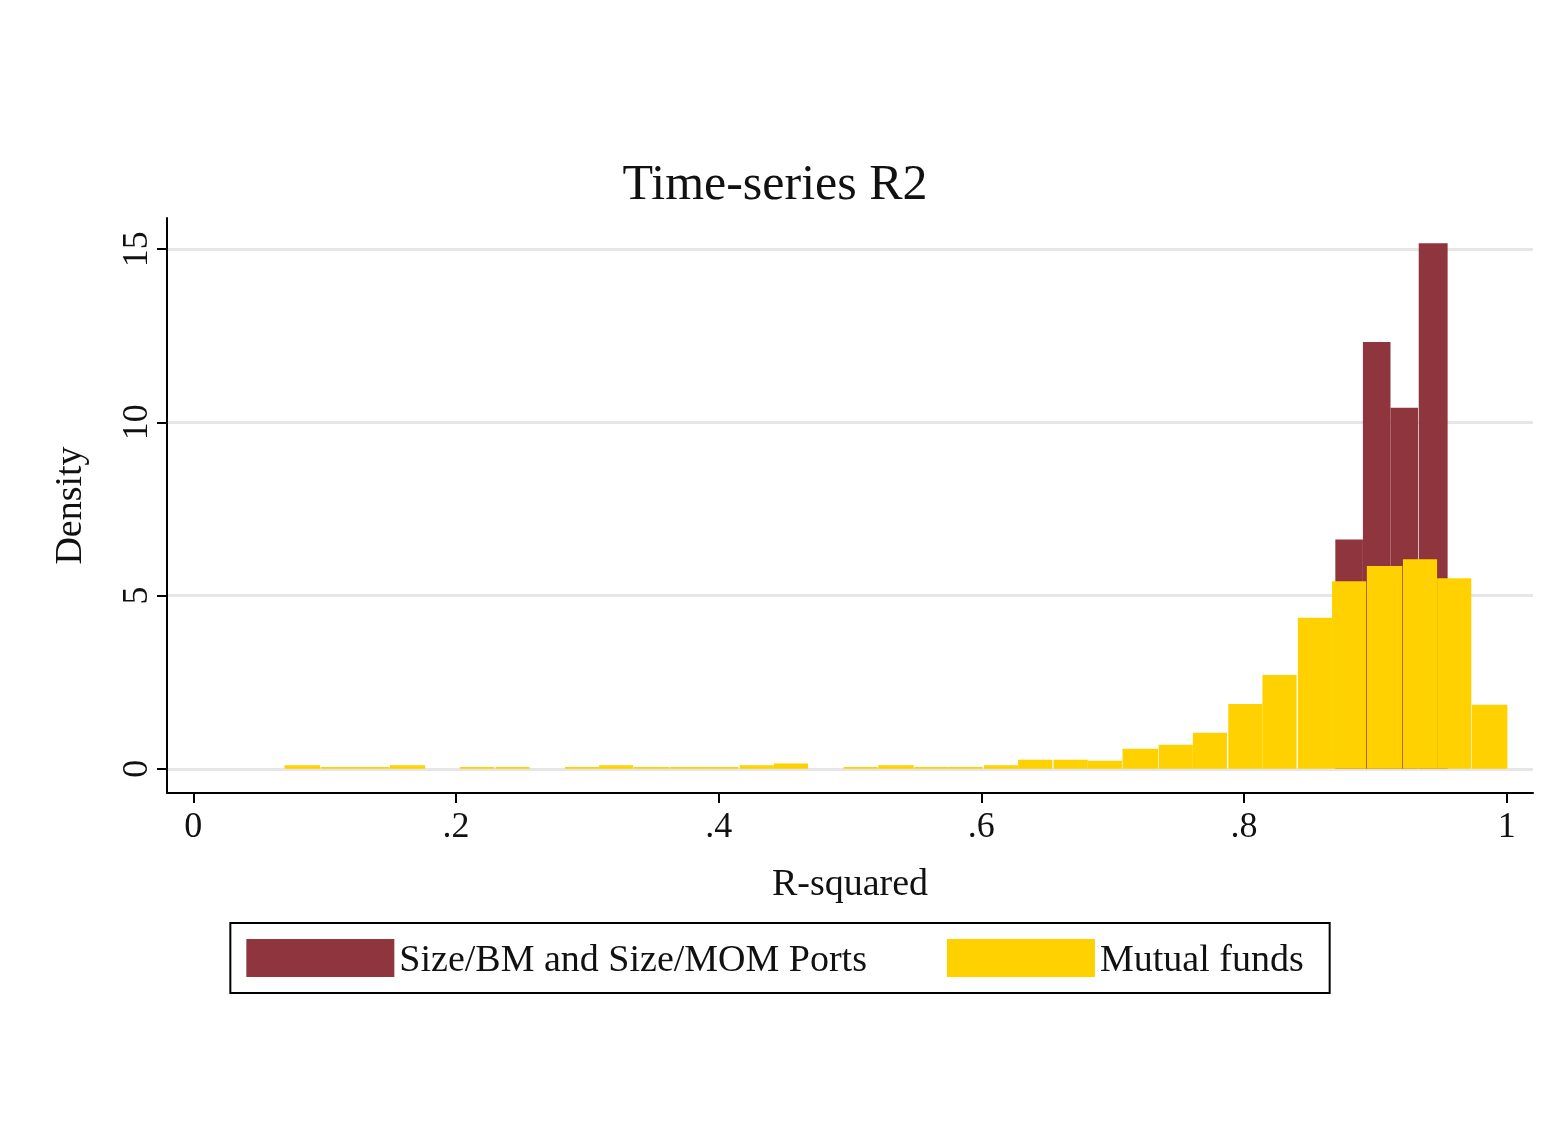 The image size is (1550, 1135). Describe the element at coordinates (456, 825) in the screenshot. I see `x-tick-label: .2` at that location.